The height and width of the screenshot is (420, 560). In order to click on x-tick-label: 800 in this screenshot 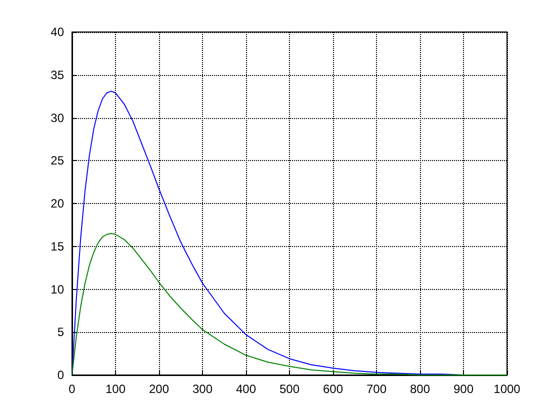, I will do `click(420, 389)`.